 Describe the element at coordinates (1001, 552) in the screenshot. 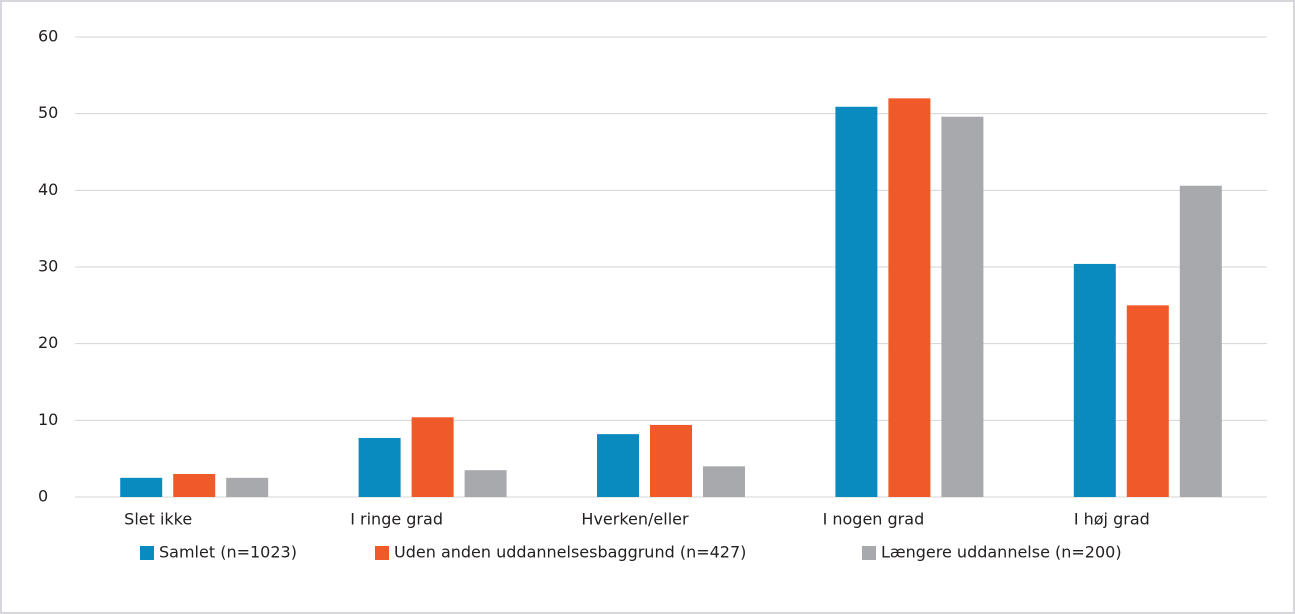

I see `legend-label: Længere uddannelse (n=200)` at that location.